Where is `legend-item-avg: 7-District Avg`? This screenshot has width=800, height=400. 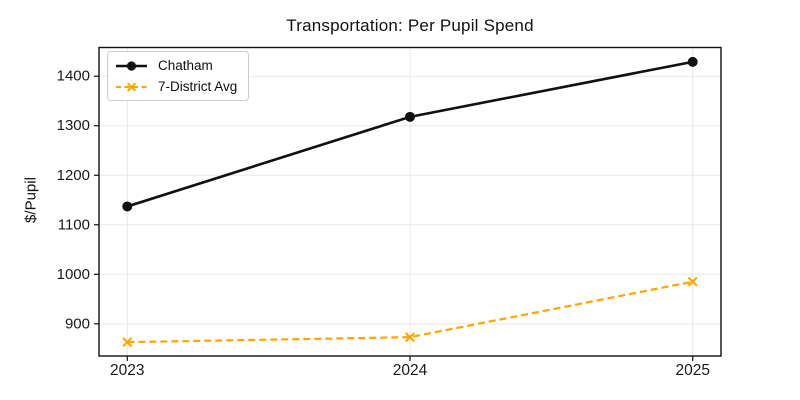
legend-item-avg: 7-District Avg is located at coordinates (176, 86).